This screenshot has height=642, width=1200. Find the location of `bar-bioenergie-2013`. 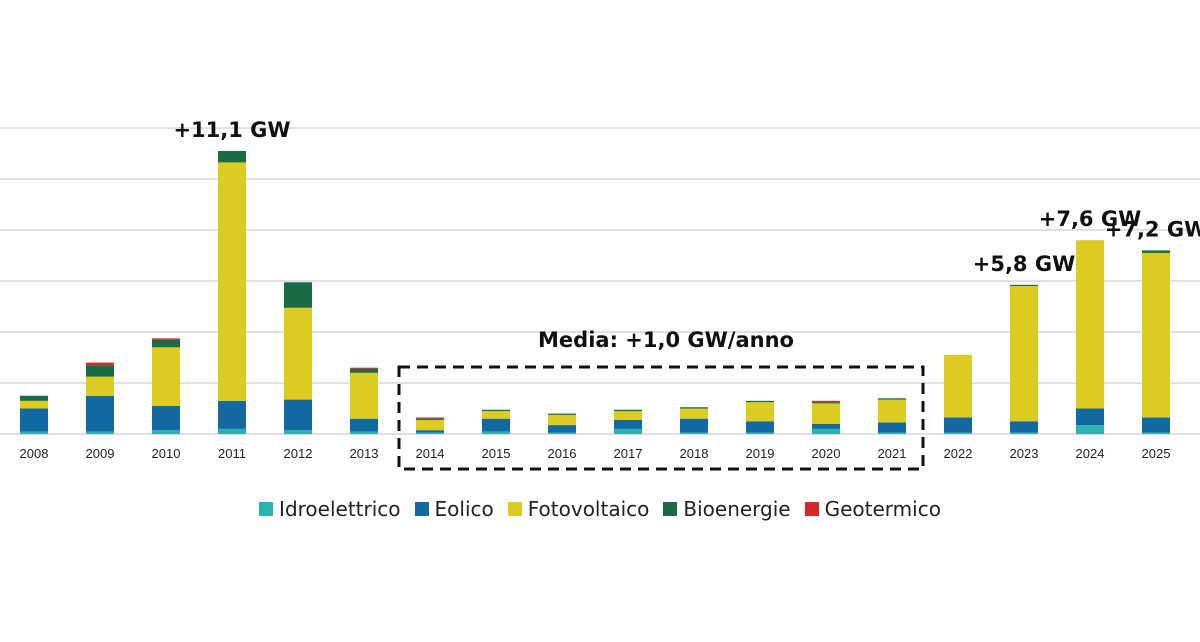

bar-bioenergie-2013 is located at coordinates (364, 370).